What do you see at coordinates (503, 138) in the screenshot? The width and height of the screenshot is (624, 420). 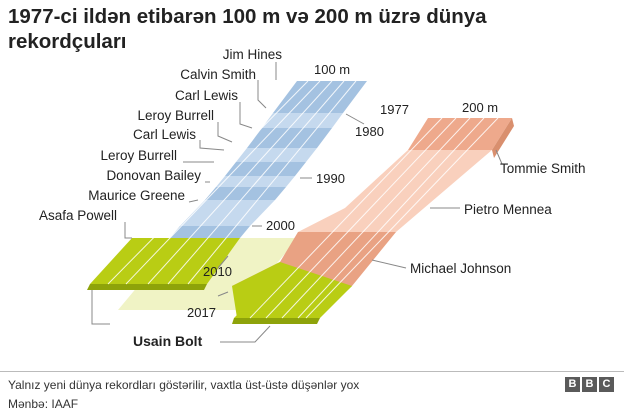 I see `track-200m-side` at bounding box center [503, 138].